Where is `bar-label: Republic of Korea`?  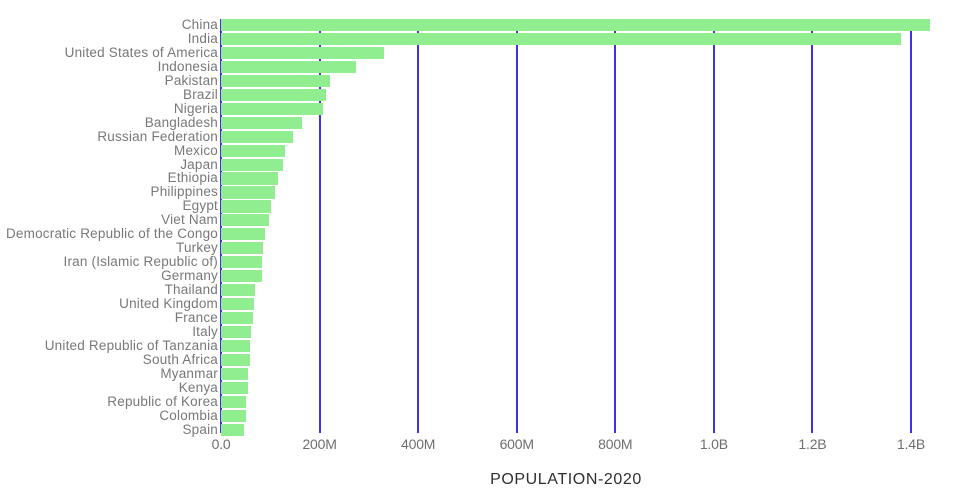
bar-label: Republic of Korea is located at coordinates (162, 401).